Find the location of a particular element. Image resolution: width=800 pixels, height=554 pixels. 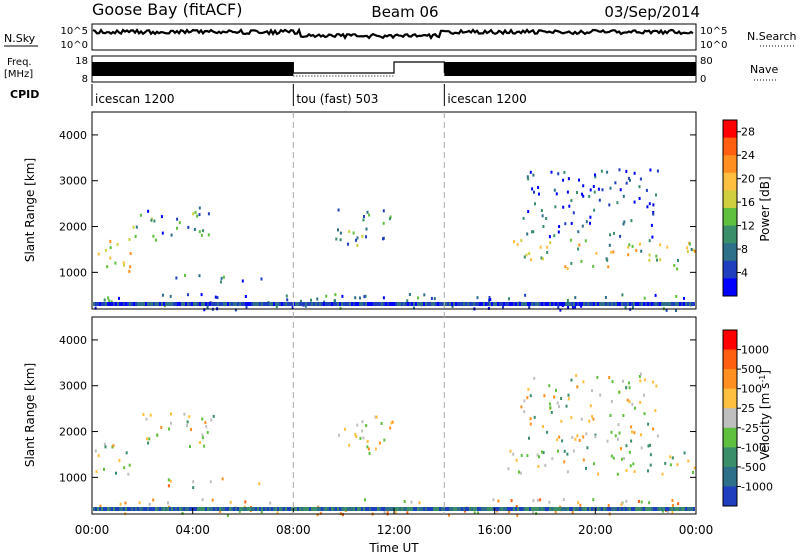

colorbar-swatch is located at coordinates (730, 496).